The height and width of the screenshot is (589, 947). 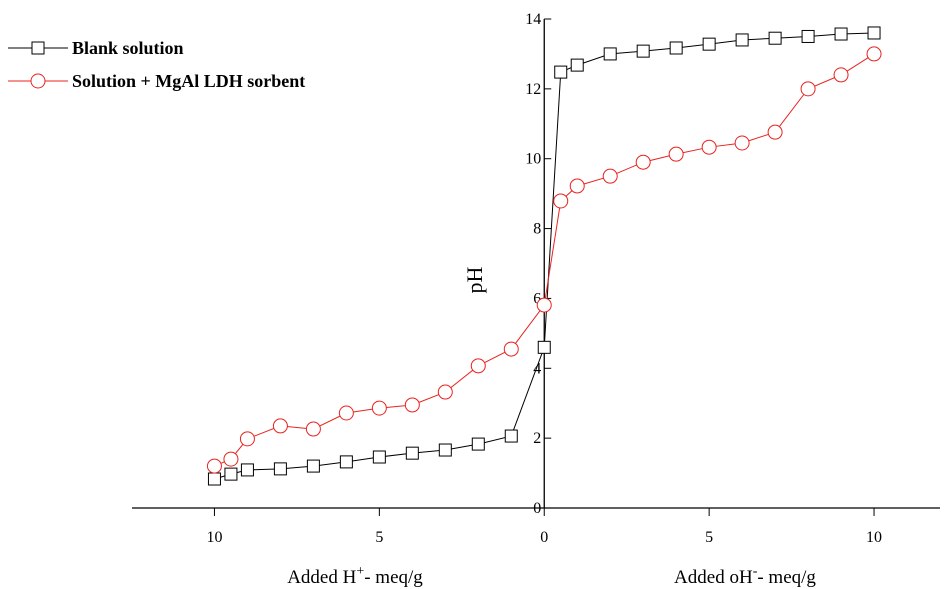 What do you see at coordinates (537, 298) in the screenshot?
I see `y-tick-label: 6` at bounding box center [537, 298].